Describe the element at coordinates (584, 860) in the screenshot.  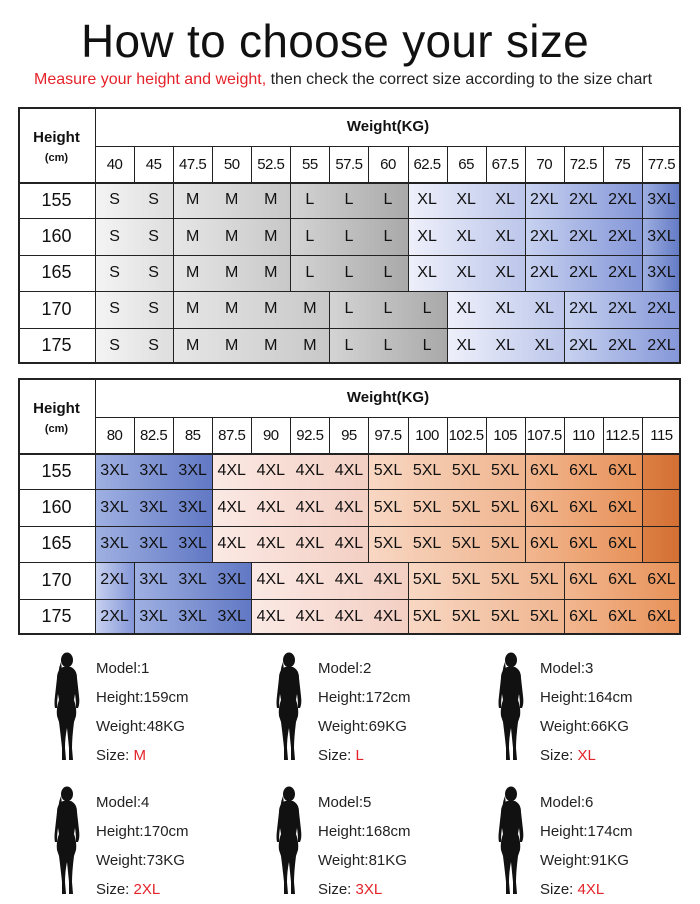
I see `model-weight: Weight:91KG` at that location.